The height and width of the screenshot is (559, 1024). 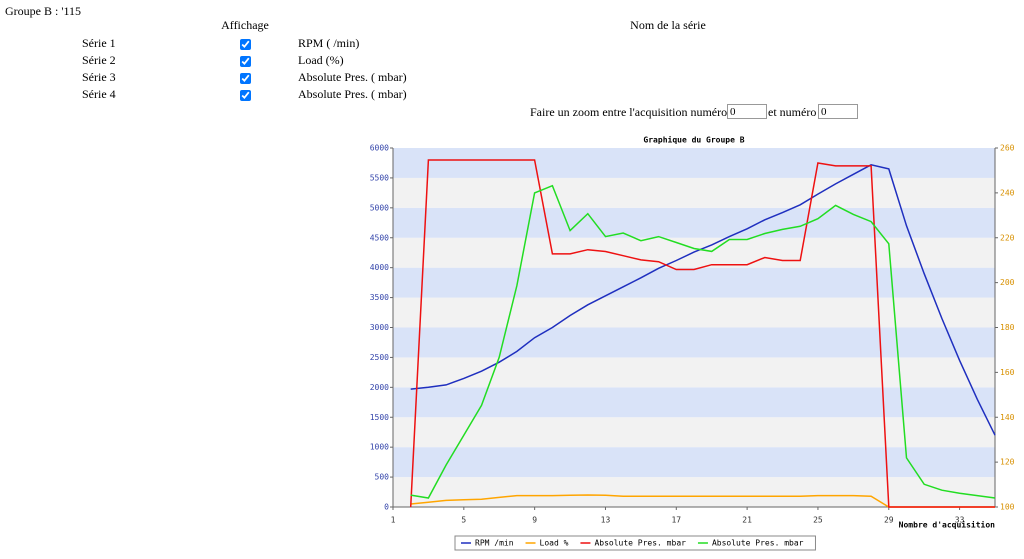 I want to click on y2-tick-label: 1000, so click(x=1007, y=507).